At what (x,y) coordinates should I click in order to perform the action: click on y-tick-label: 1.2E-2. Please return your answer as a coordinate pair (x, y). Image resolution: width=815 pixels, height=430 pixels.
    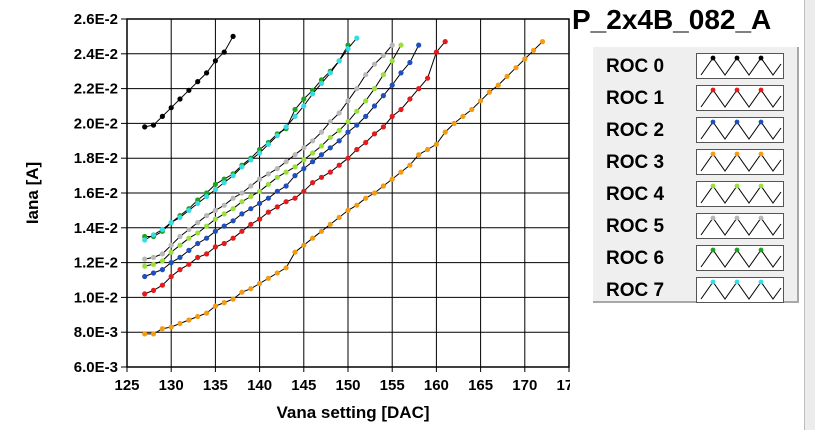
    Looking at the image, I should click on (96, 263).